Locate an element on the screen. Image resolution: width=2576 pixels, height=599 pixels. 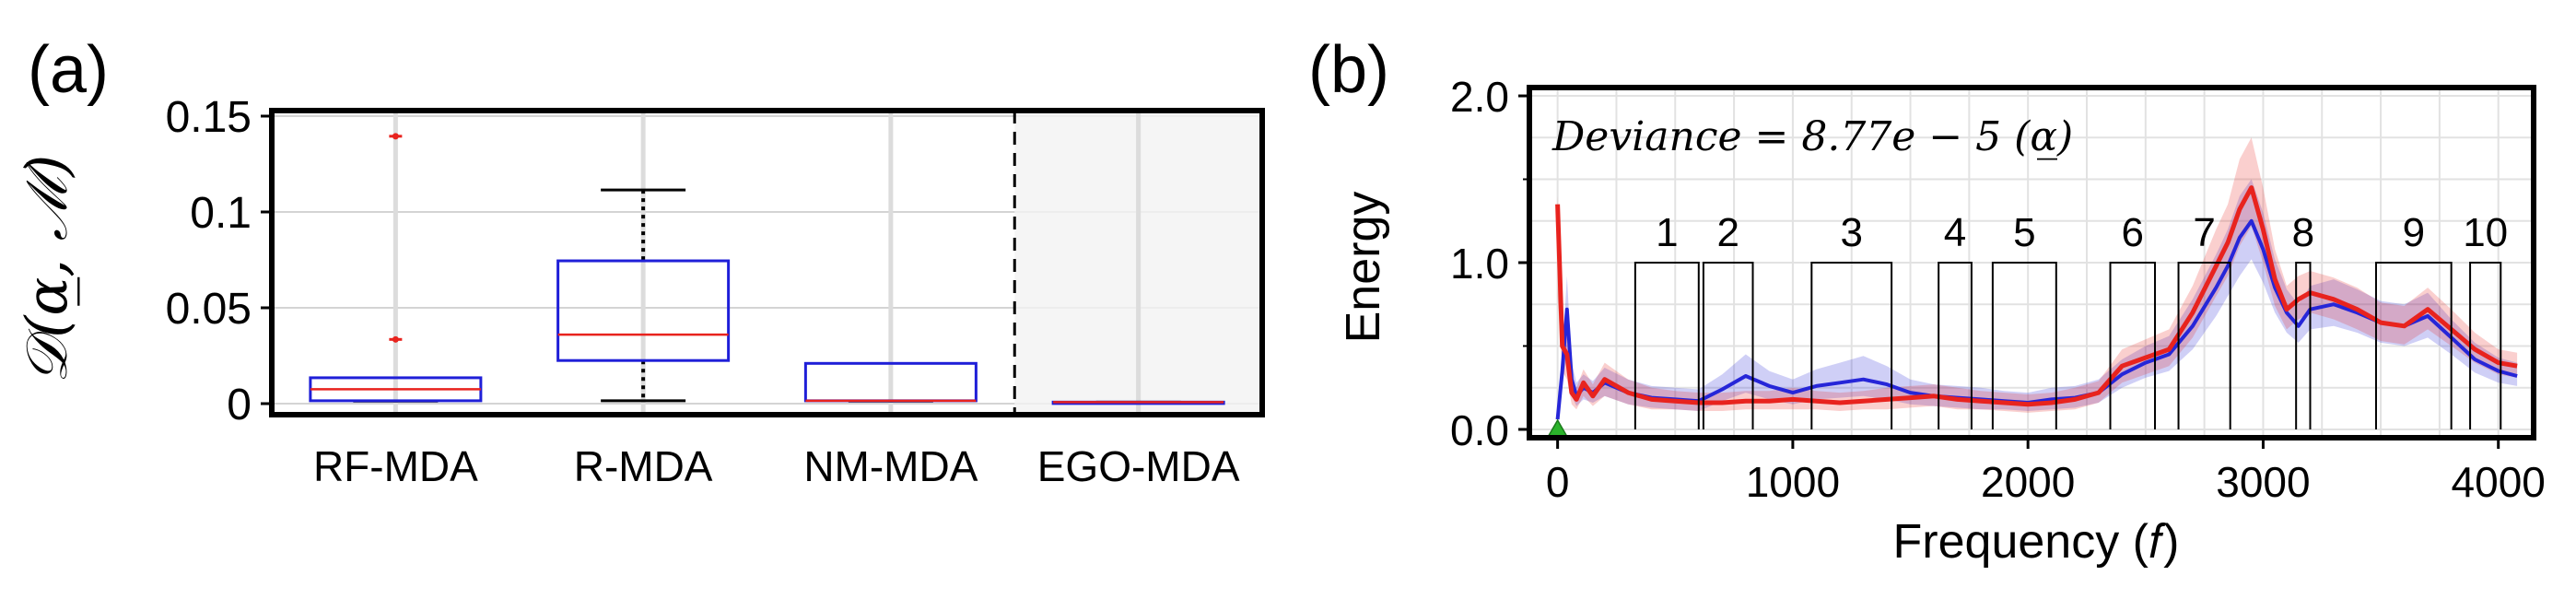
a-xtick-label-3: EGO-MDA is located at coordinates (1138, 466).